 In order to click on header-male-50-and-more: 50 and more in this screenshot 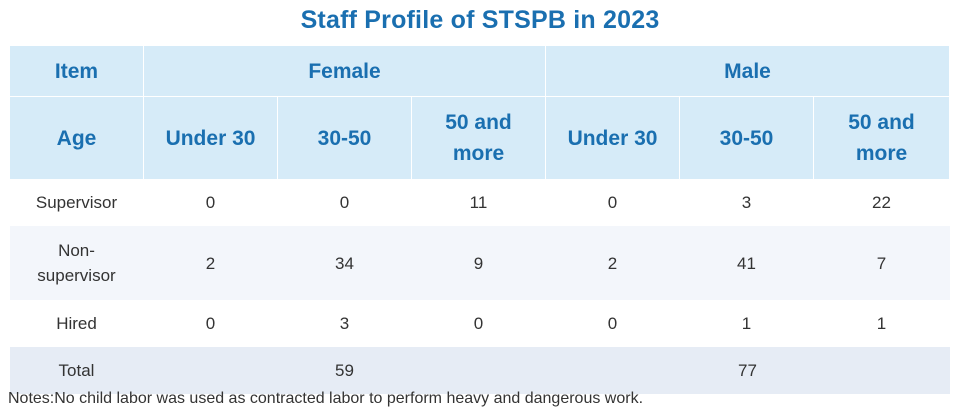, I will do `click(881, 137)`.